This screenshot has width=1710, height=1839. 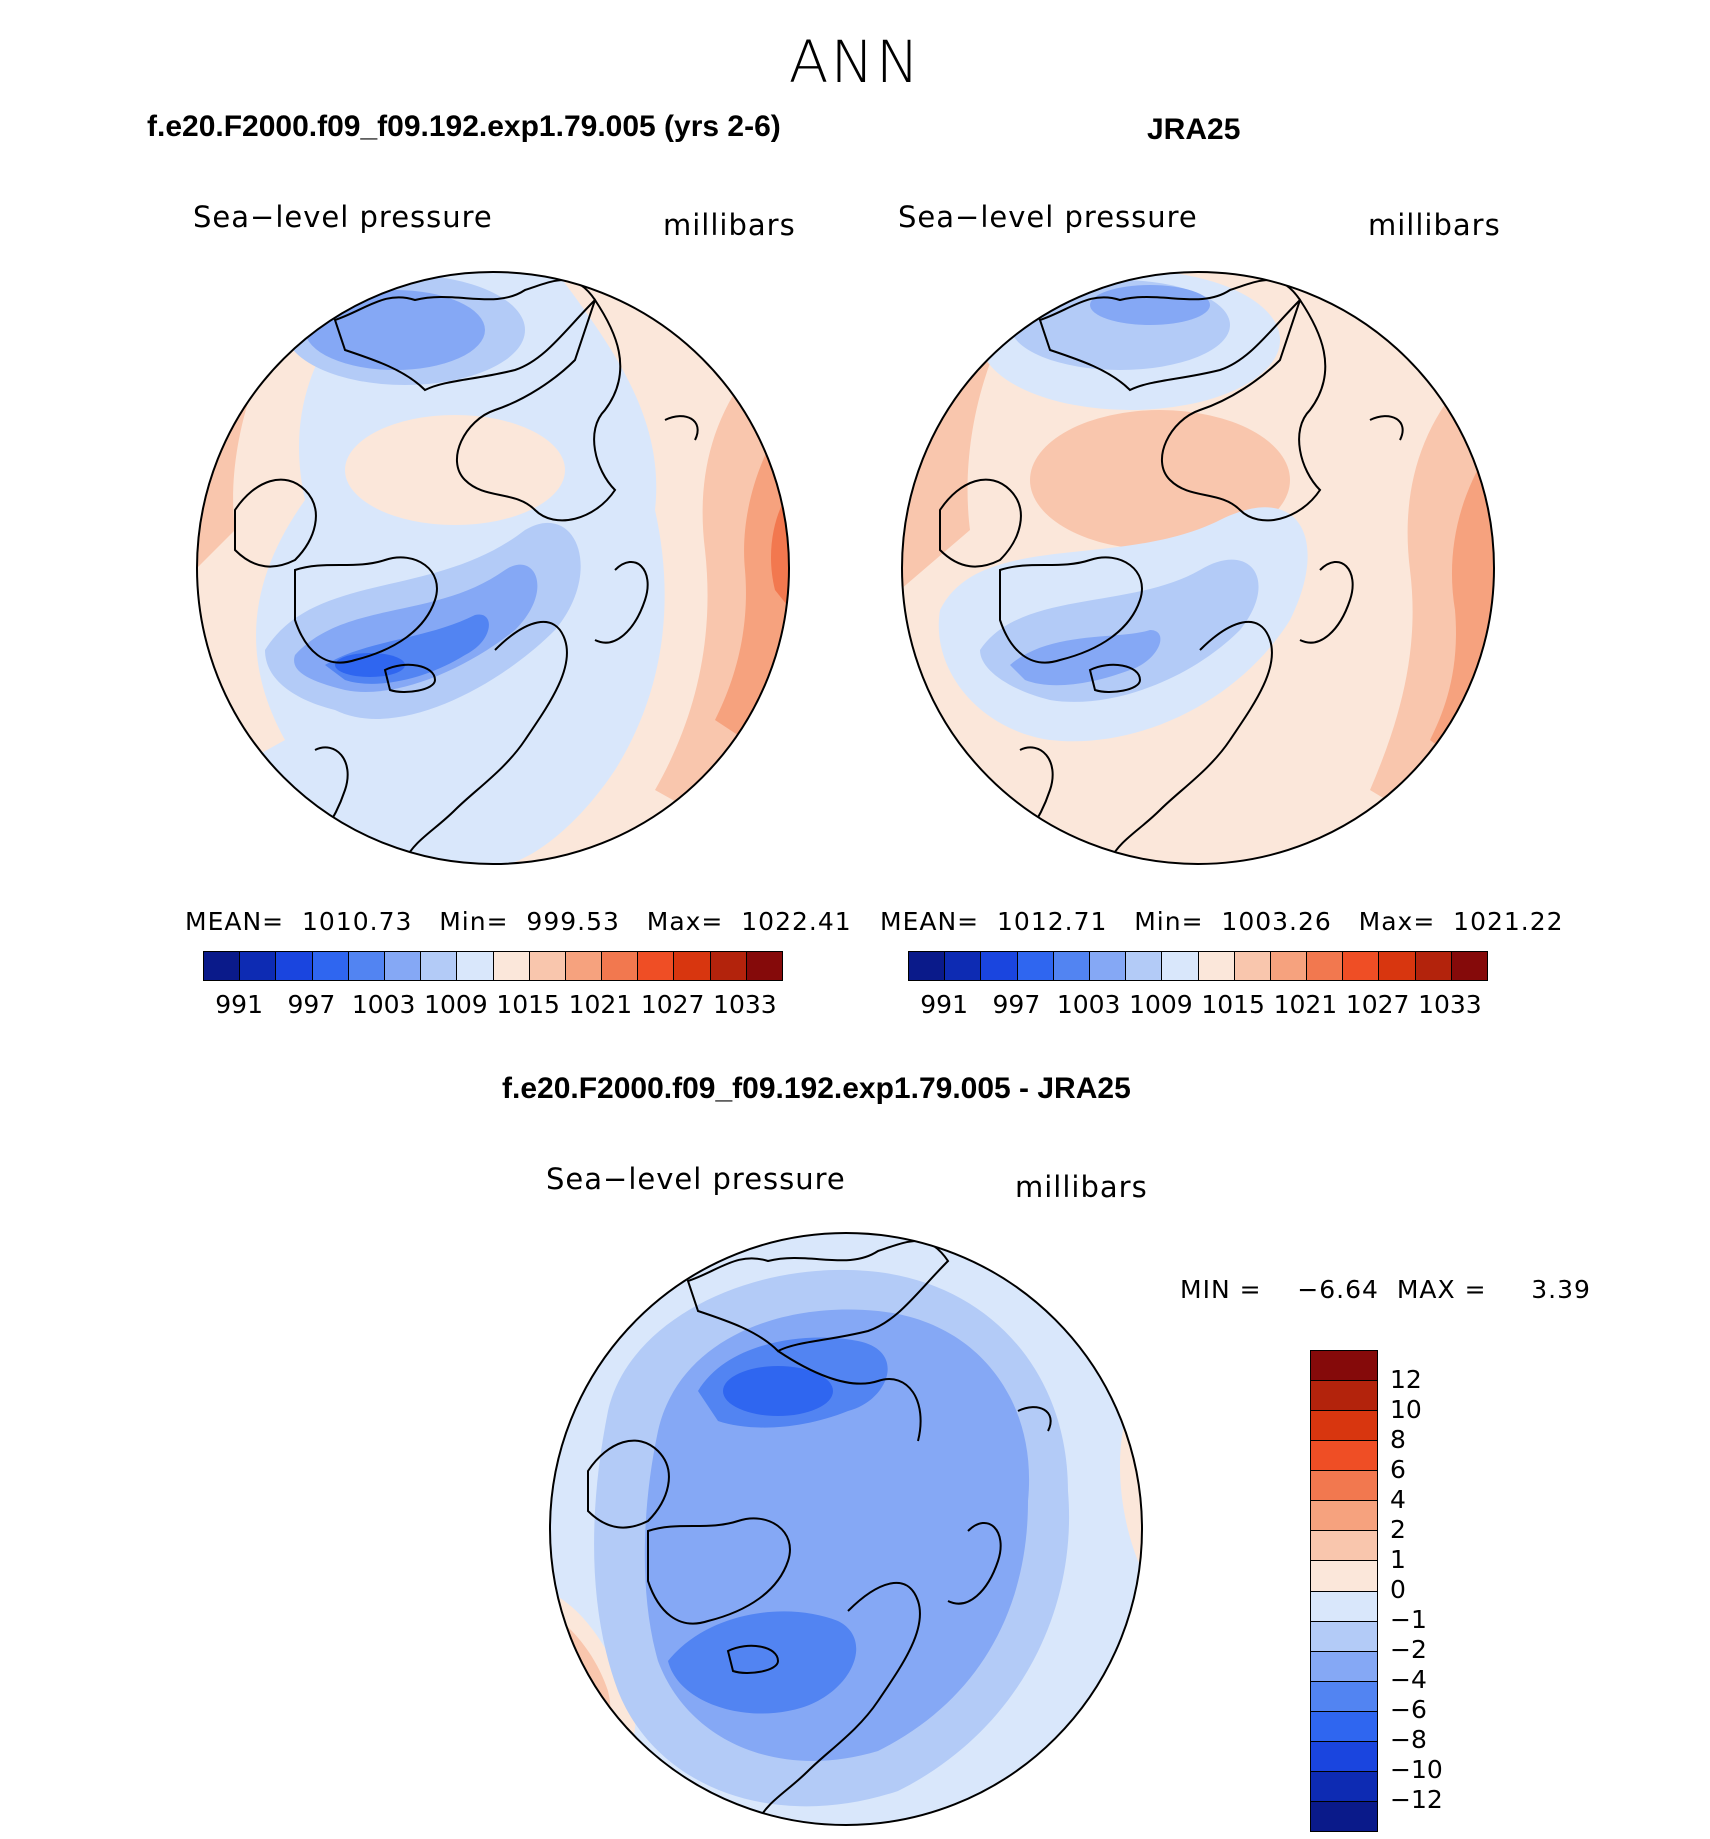 What do you see at coordinates (1194, 129) in the screenshot?
I see `panel2-title: JRA25` at bounding box center [1194, 129].